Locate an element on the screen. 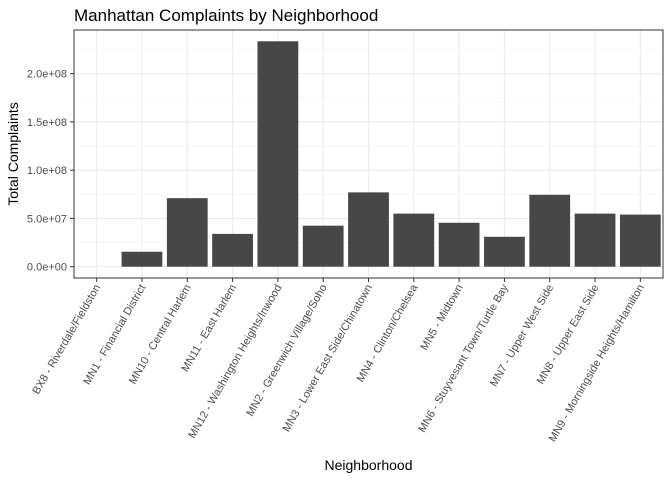 The image size is (672, 480). y-axis: 0.0e+00 5.0e+07 1.0e+08 1.5e+08 2.0e+08 is located at coordinates (50, 171).